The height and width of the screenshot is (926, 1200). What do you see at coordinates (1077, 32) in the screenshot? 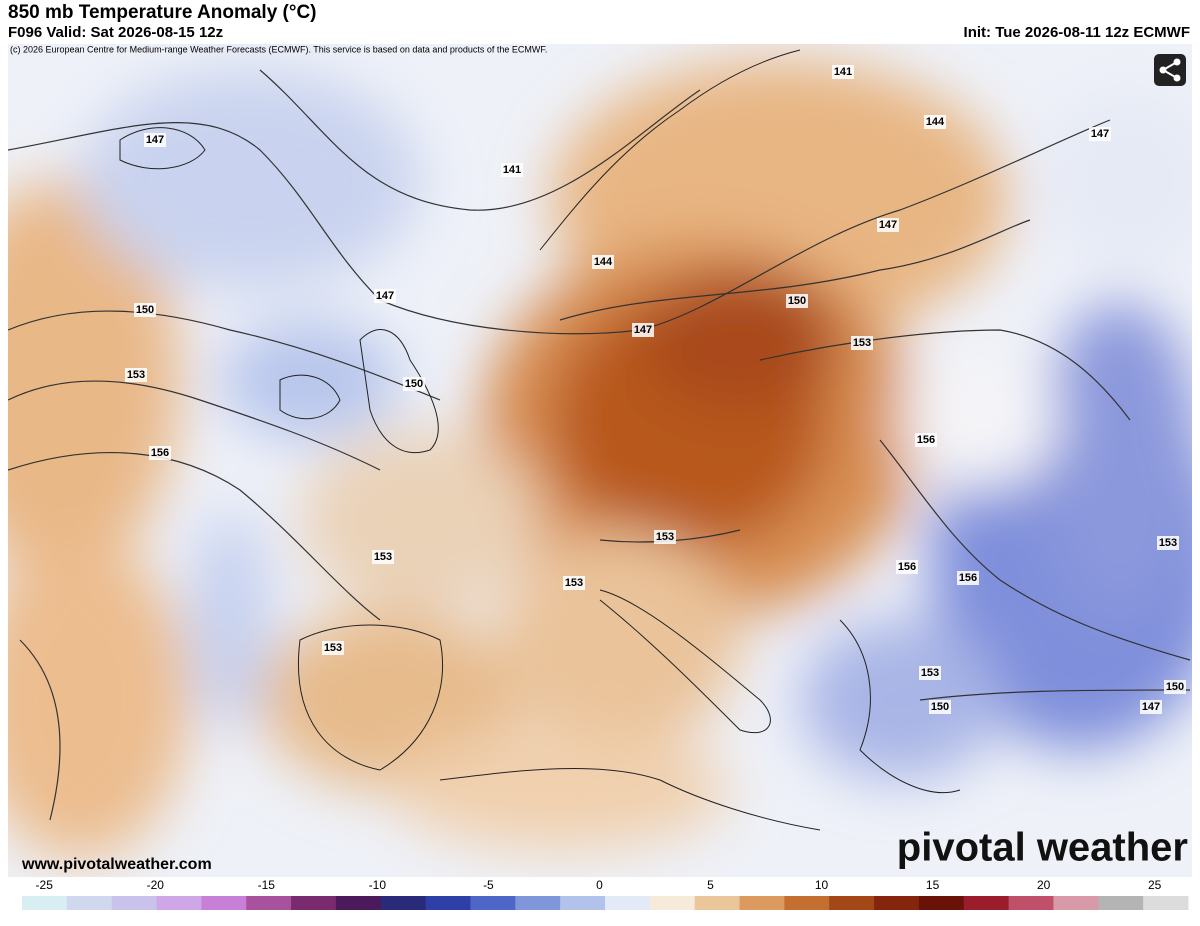
I see `init-time: Init: Tue 2026-08-11 12z ECMWF` at bounding box center [1077, 32].